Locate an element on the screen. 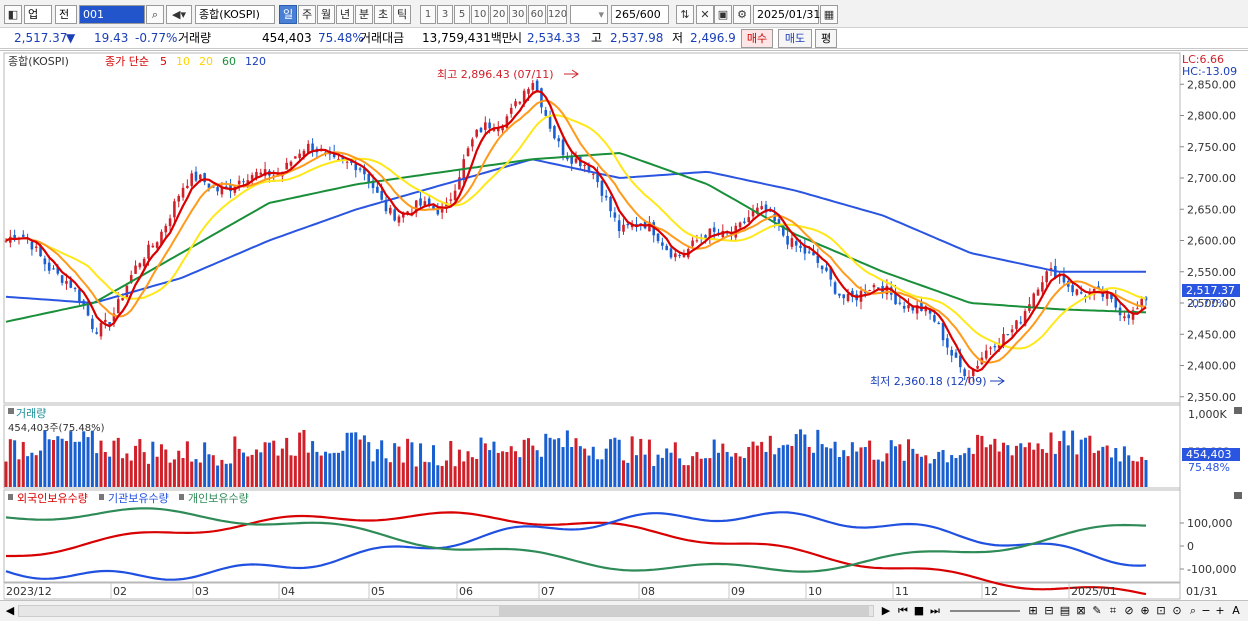 Image resolution: width=1248 pixels, height=621 pixels. speaker-icon: ◀▾ is located at coordinates (179, 14).